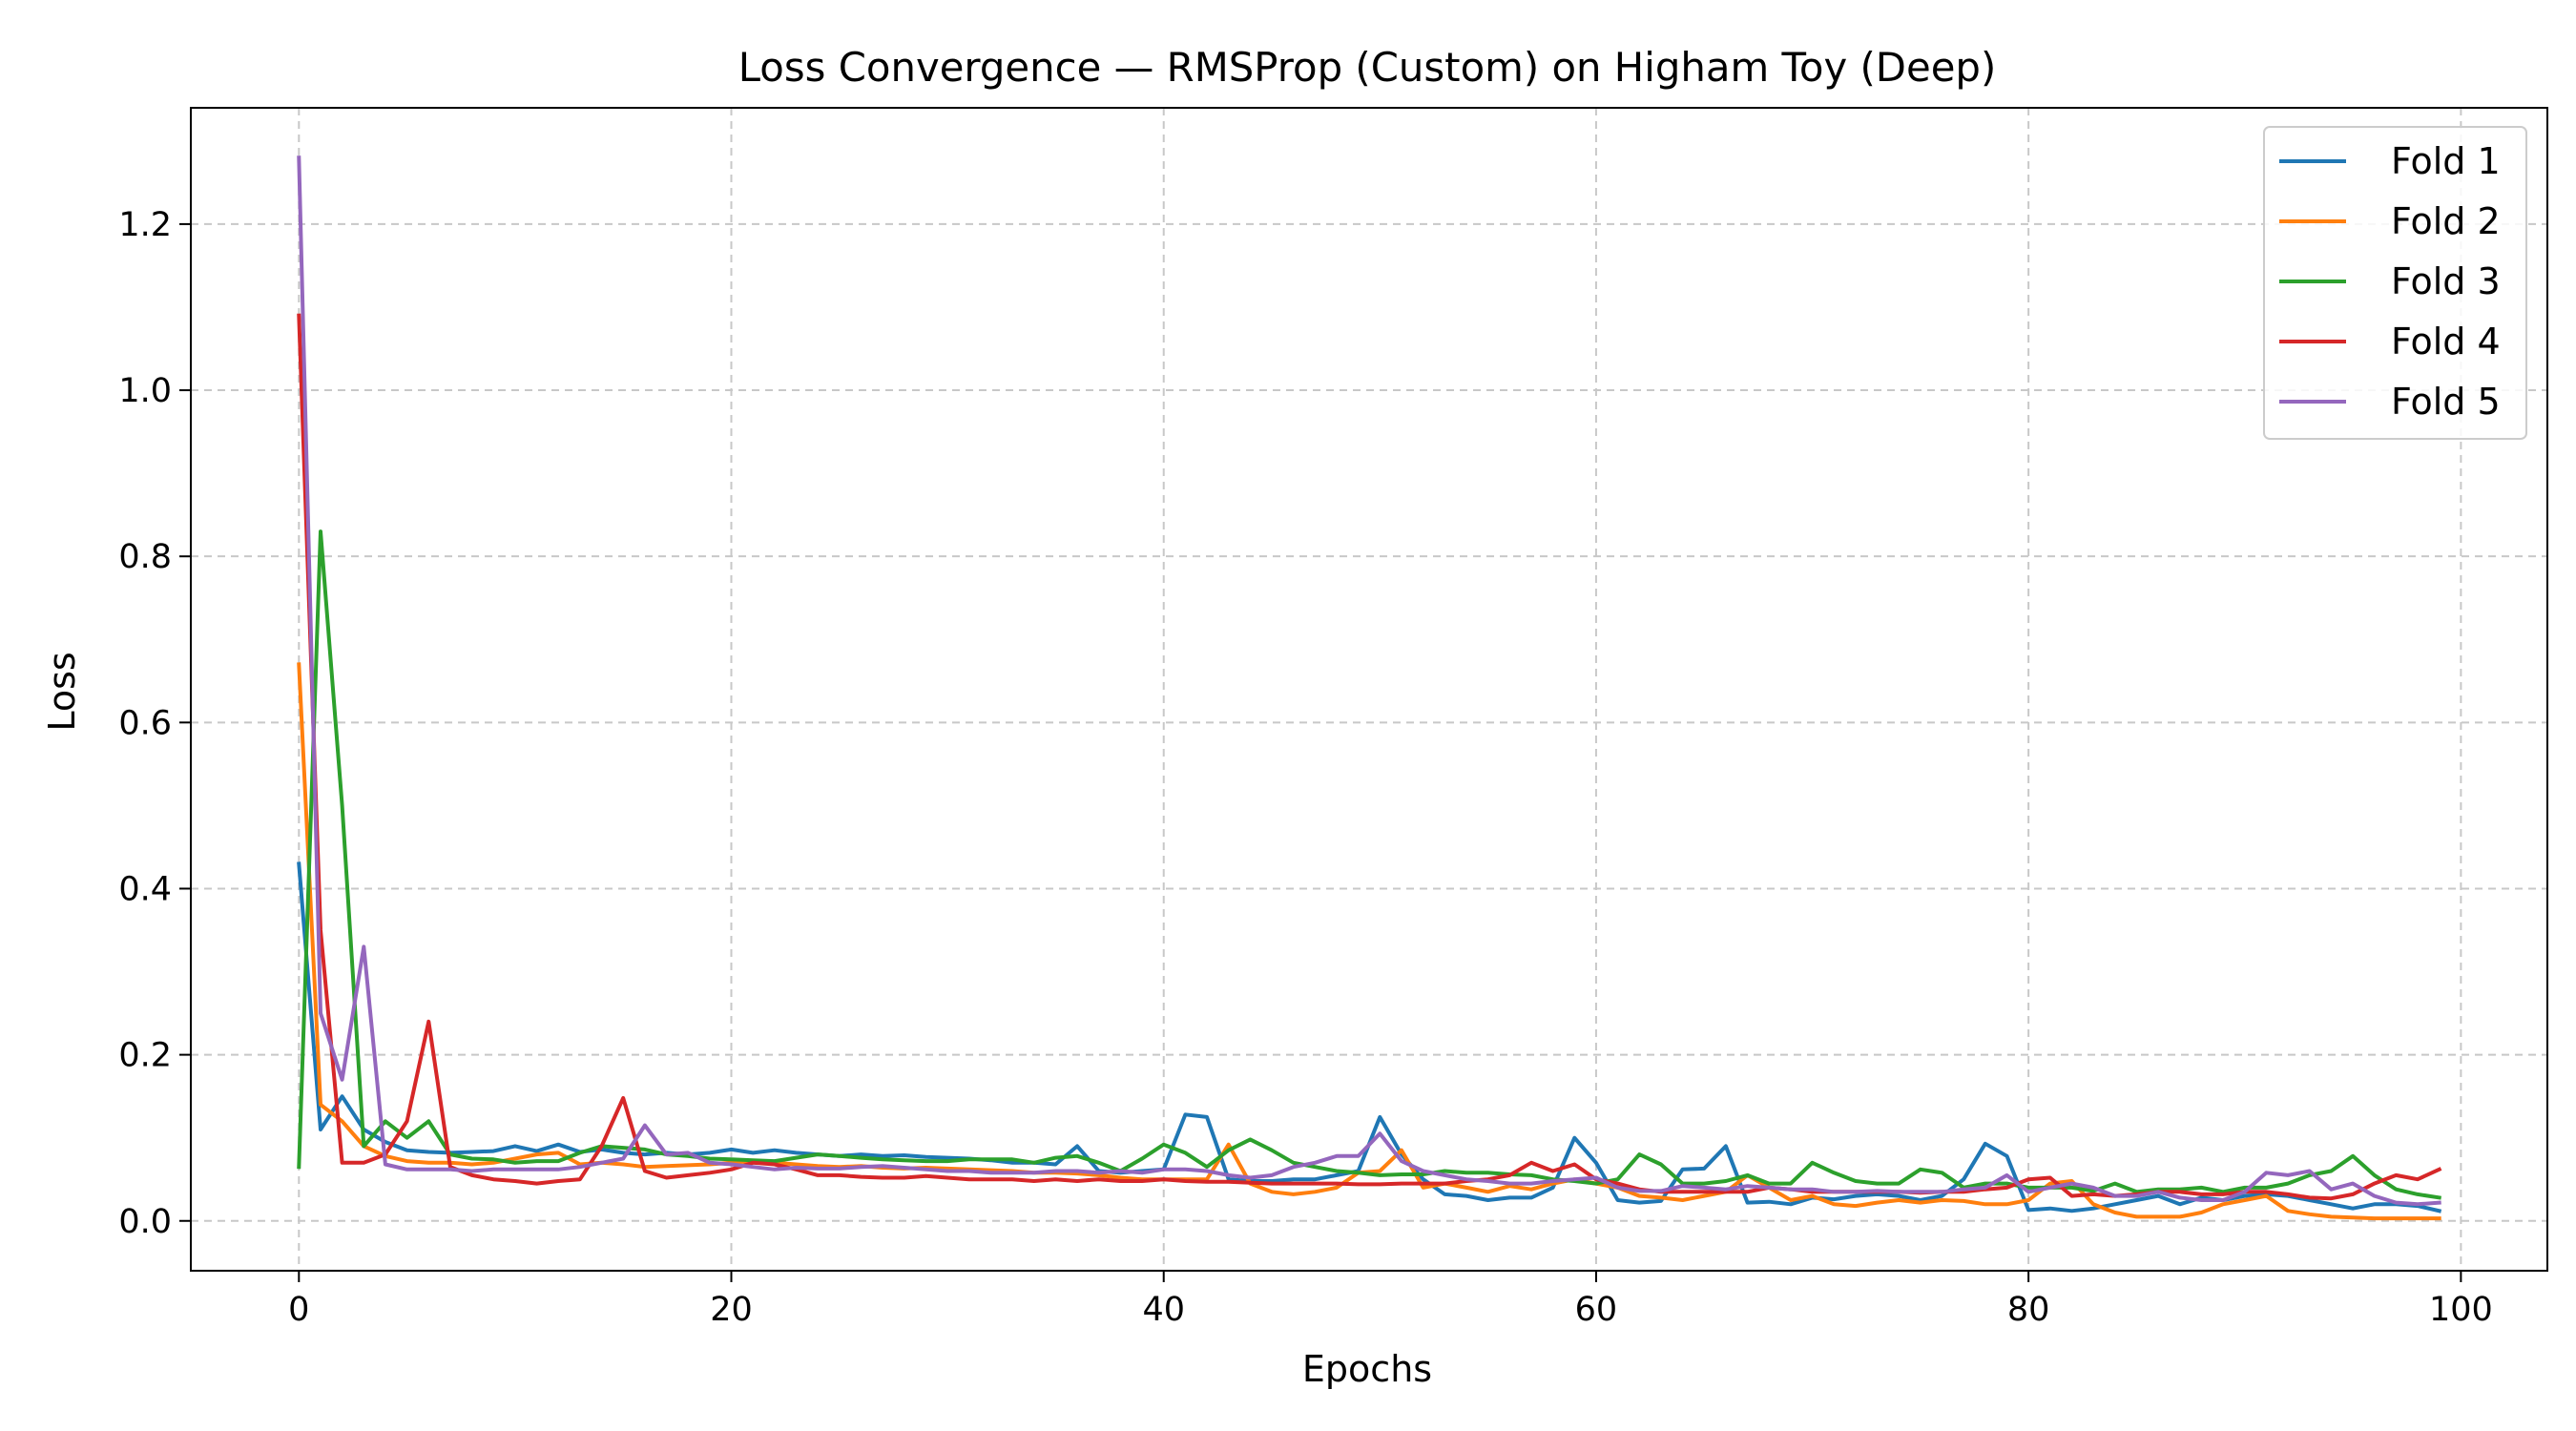 The image size is (2576, 1431). What do you see at coordinates (2446, 342) in the screenshot?
I see `legend-label: Fold 4` at bounding box center [2446, 342].